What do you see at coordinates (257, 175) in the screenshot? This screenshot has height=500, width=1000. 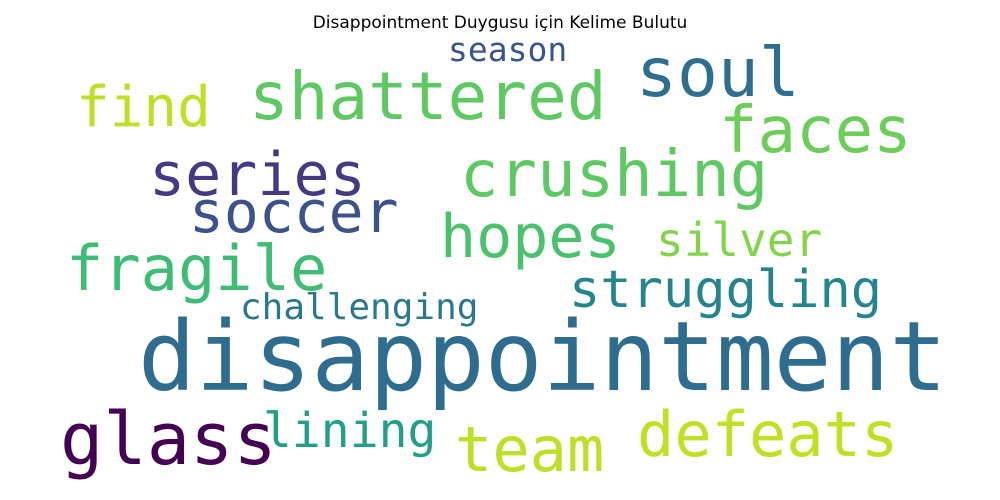 I see `word-series: series` at bounding box center [257, 175].